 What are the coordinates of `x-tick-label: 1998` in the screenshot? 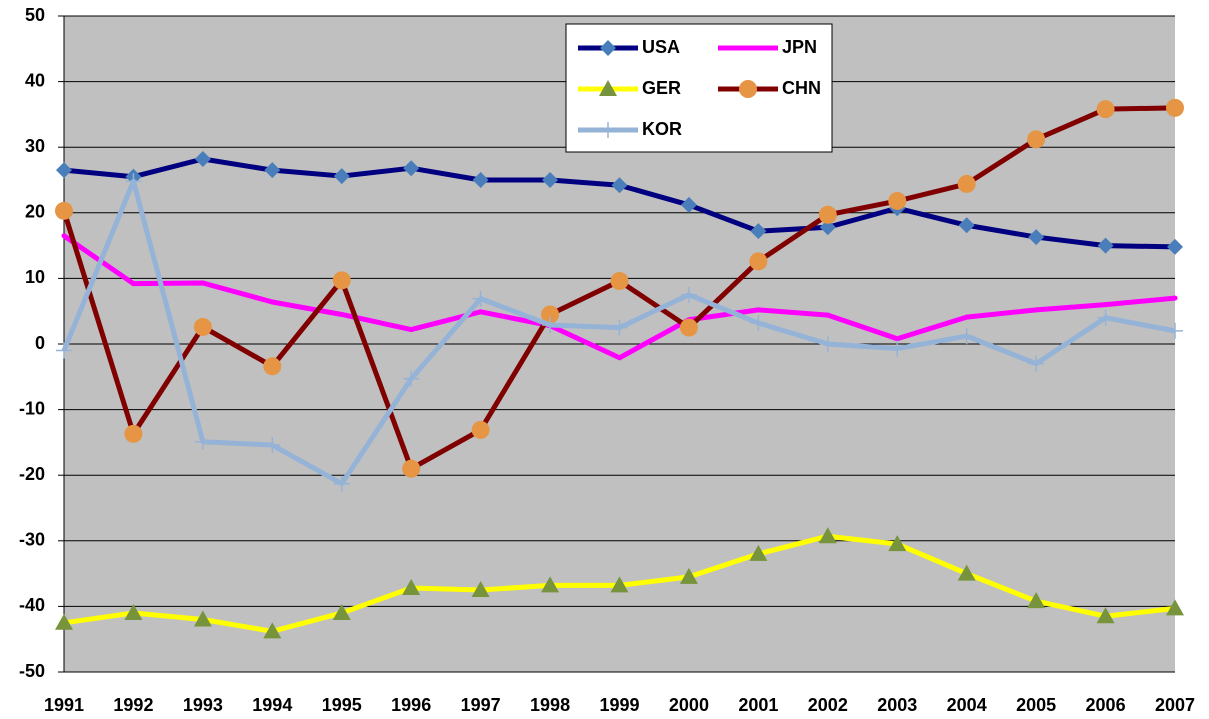 It's located at (550, 705).